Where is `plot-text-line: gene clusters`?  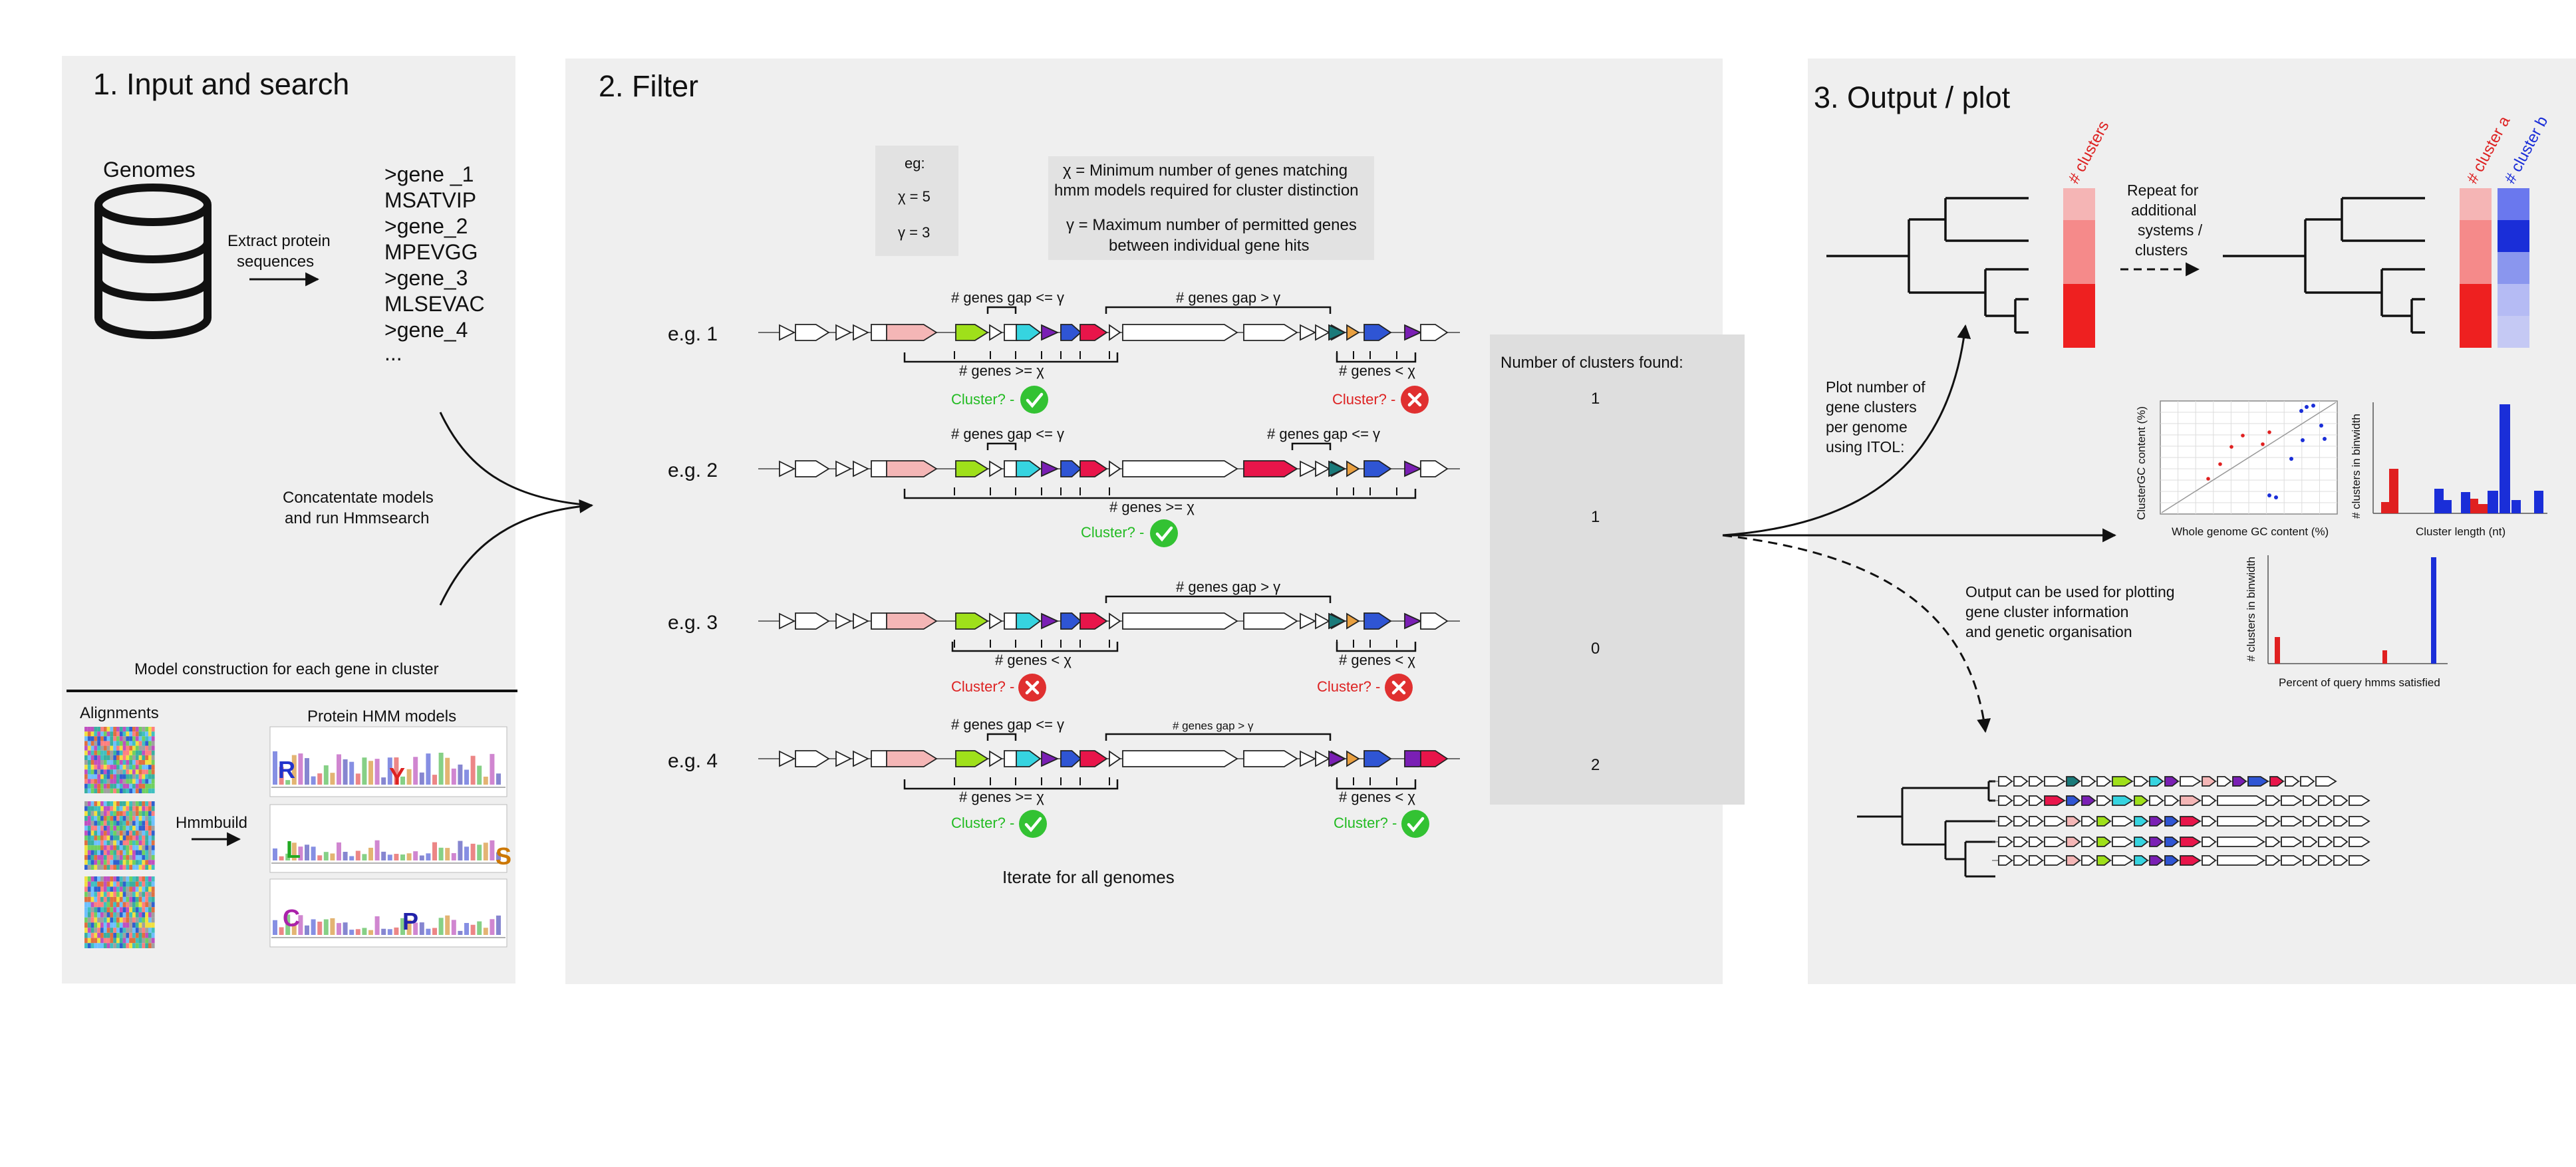
plot-text-line: gene clusters is located at coordinates (1871, 407).